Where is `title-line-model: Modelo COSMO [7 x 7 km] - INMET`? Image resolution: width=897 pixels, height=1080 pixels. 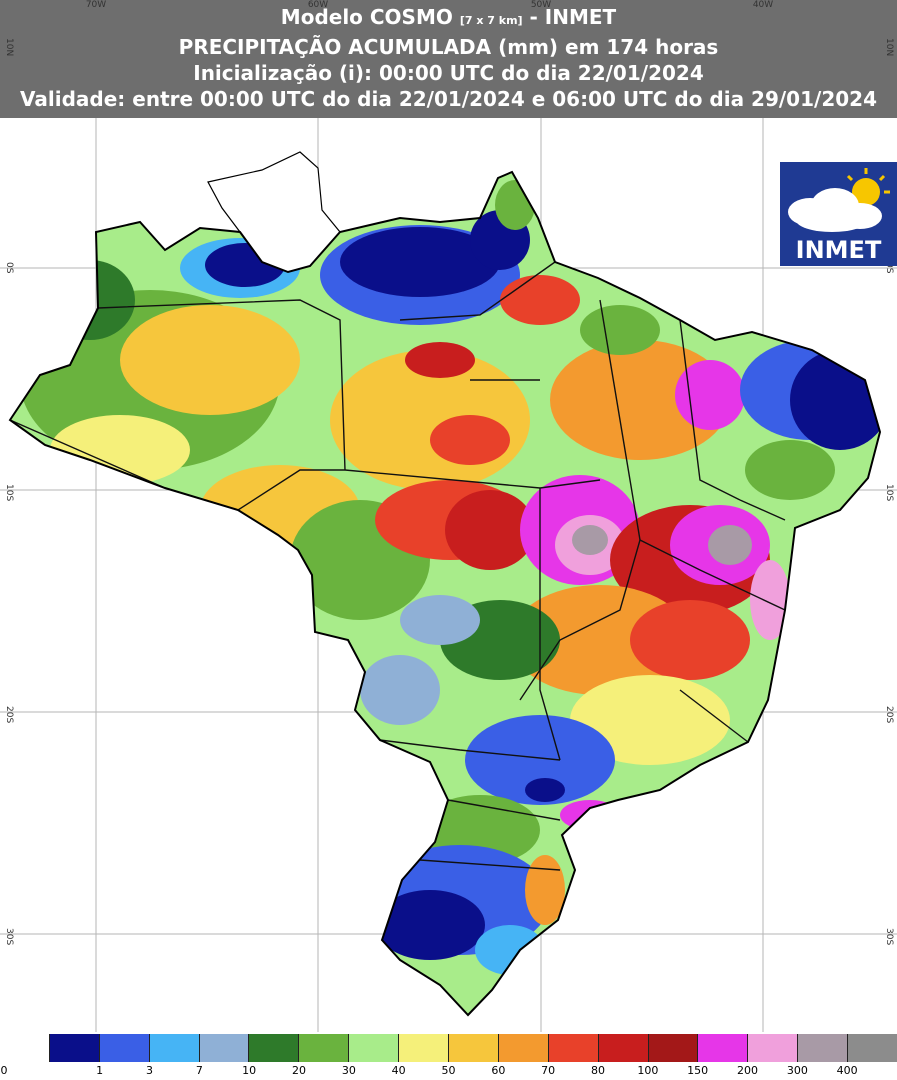
title-line-model: Modelo COSMO [7 x 7 km] - INMET is located at coordinates (448, 17).